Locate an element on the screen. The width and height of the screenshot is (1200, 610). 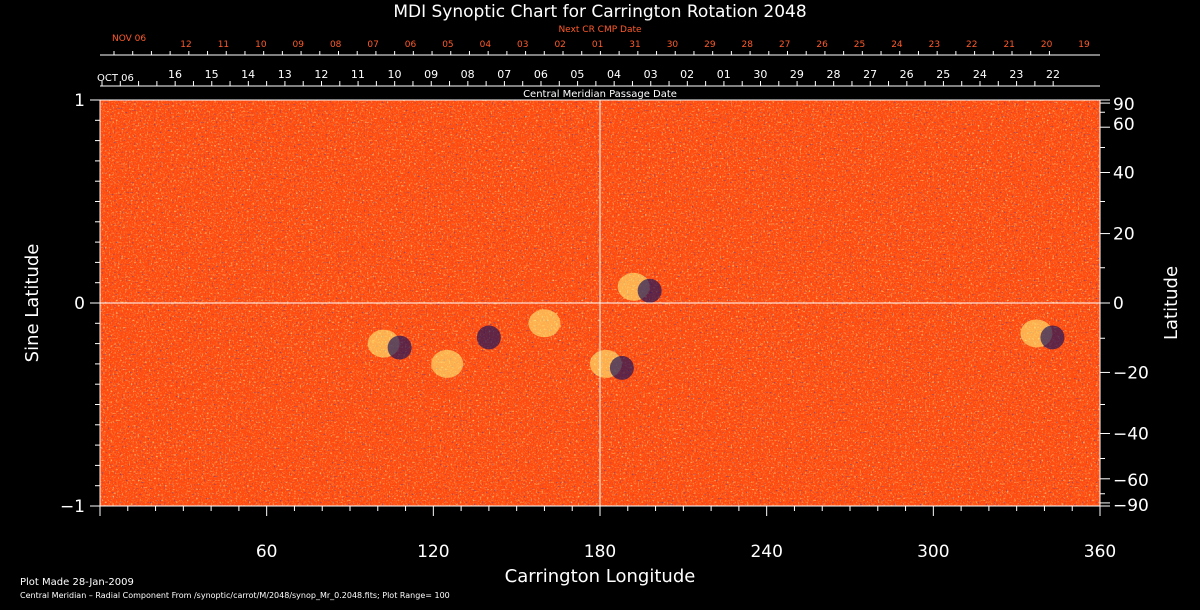
x-axis-tick-label: 60 is located at coordinates (267, 552).